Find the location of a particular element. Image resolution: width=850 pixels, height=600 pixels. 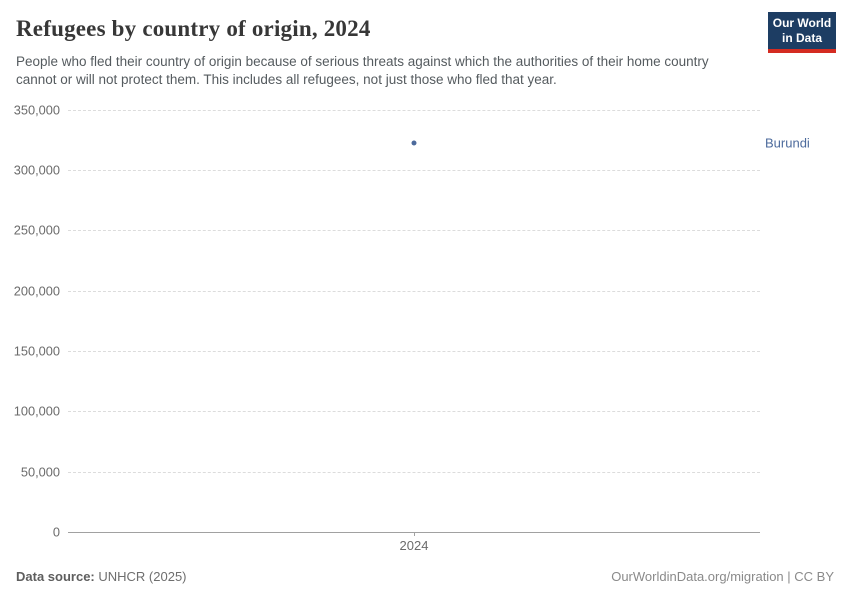

credit-link: OurWorldinData.org/migration | CC BY is located at coordinates (722, 576).